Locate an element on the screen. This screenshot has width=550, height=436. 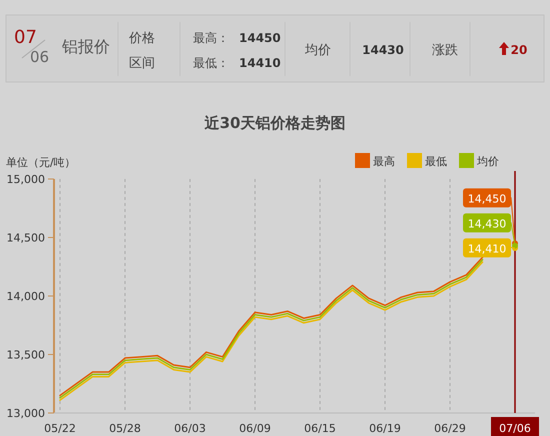
y-tick-label: 15,000 is located at coordinates (25, 179).